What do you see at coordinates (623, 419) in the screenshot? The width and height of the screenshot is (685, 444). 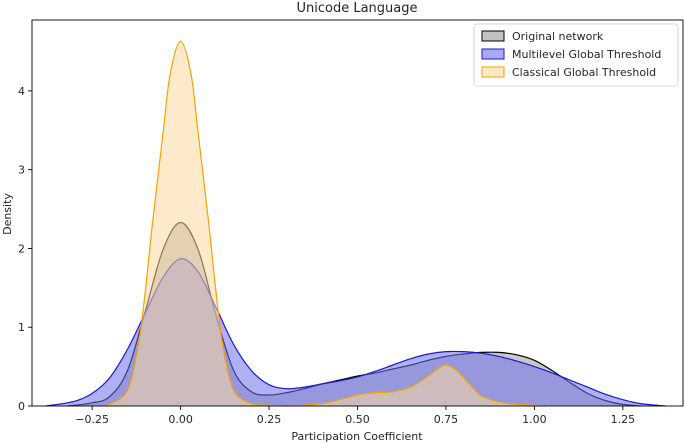 I see `x-tick-label: 1.25` at bounding box center [623, 419].